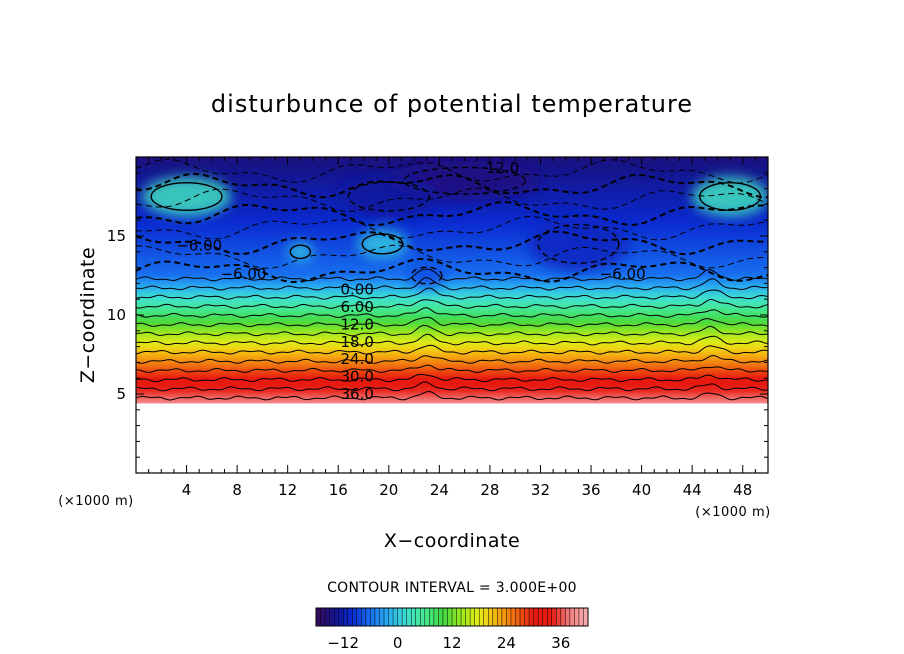  I want to click on x-unit-left: (×1000 m), so click(95, 501).